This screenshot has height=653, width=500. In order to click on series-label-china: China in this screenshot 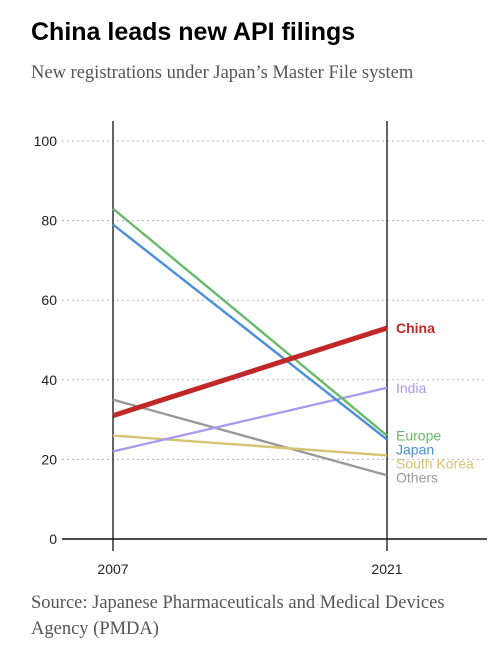, I will do `click(415, 328)`.